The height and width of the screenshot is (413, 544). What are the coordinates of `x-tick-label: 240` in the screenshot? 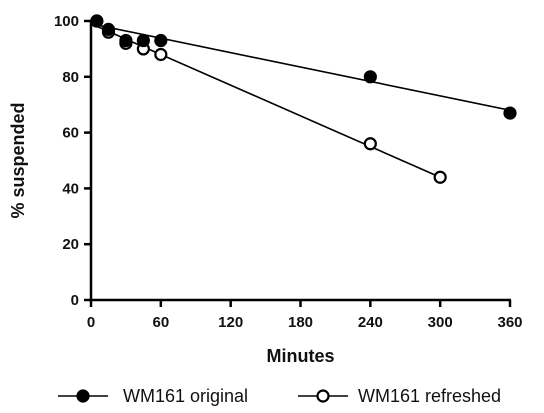 It's located at (370, 322).